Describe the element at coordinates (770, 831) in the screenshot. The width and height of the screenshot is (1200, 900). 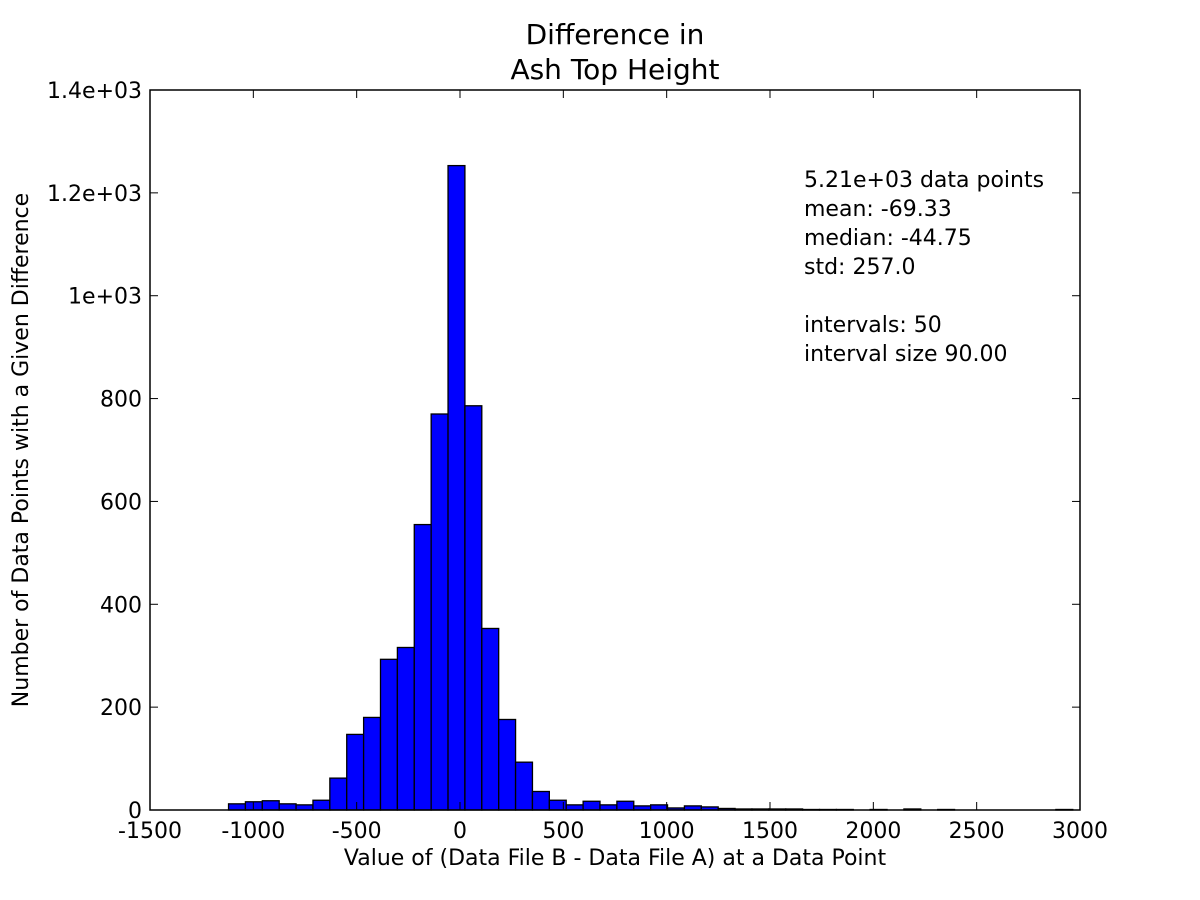
I see `x-tick-label: 1500` at that location.